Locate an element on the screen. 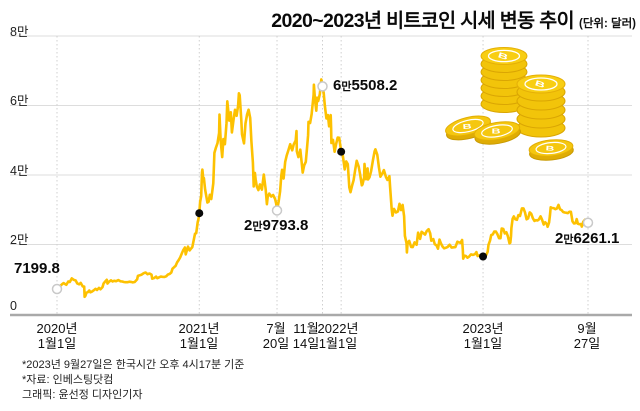 The width and height of the screenshot is (640, 411). y-axis-label-0: 0 is located at coordinates (13, 306).